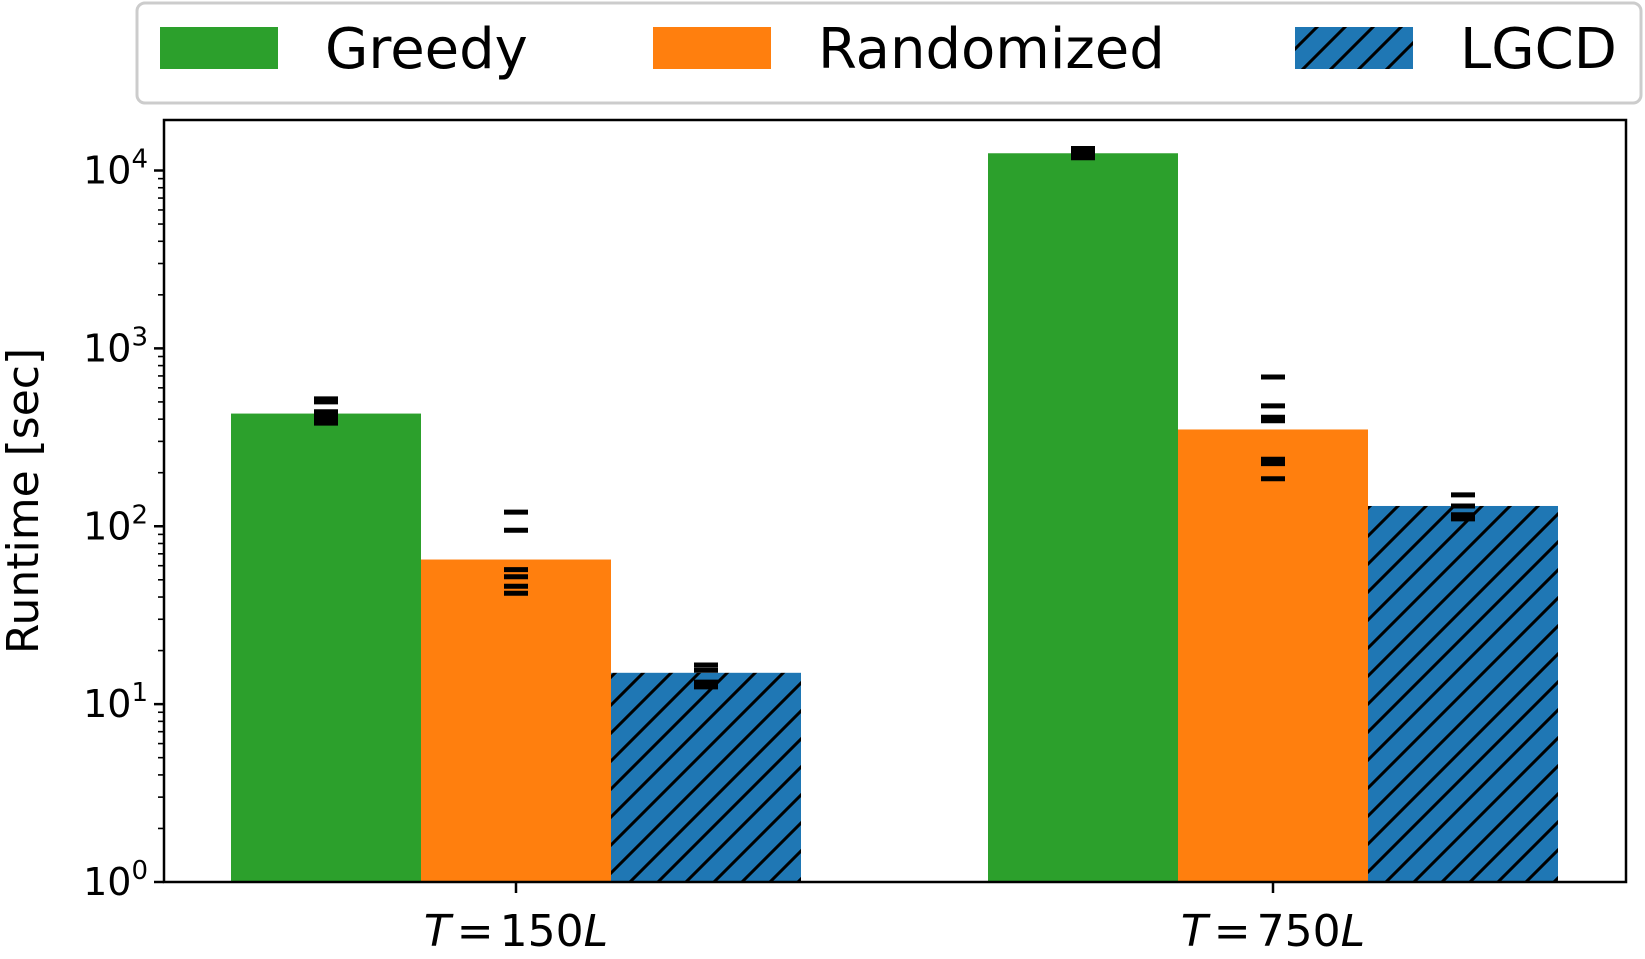  I want to click on cat-1-op: =, so click(475, 931).